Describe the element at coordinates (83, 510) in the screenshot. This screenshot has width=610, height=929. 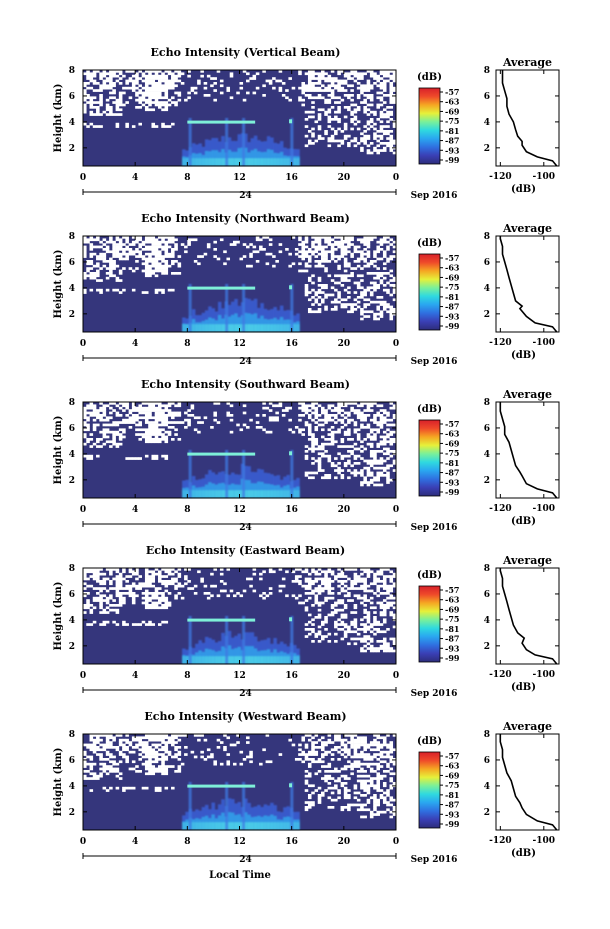
I see `x-tick-label: 0` at that location.